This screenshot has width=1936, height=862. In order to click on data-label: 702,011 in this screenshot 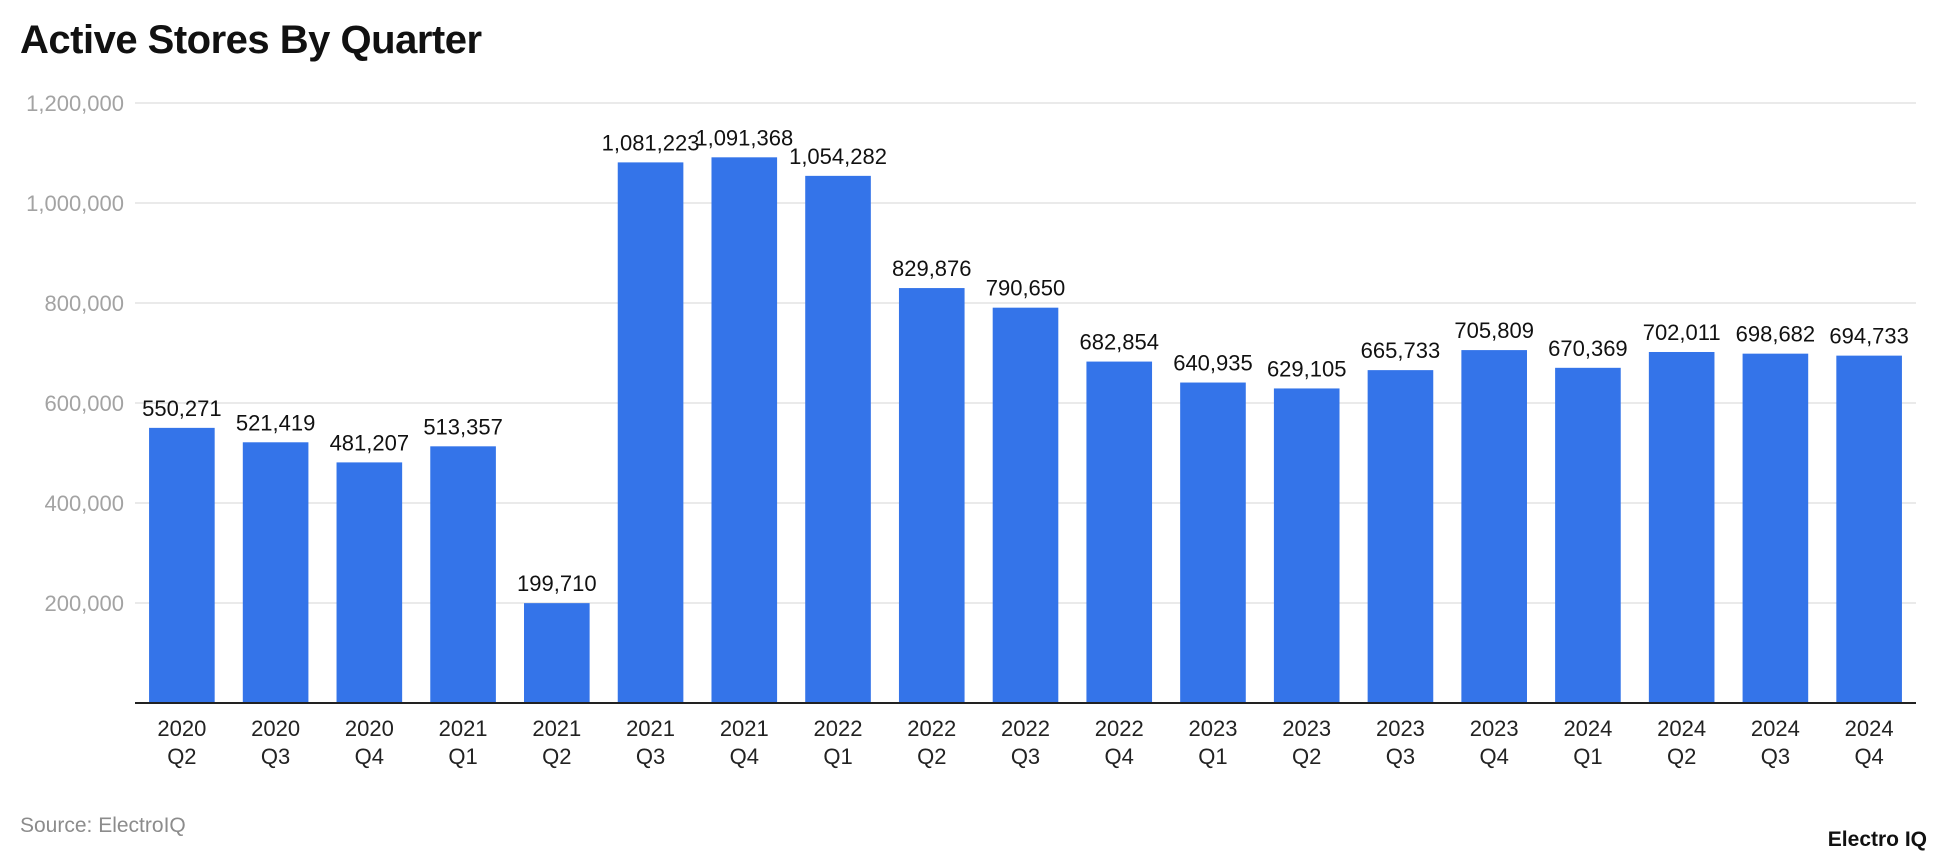, I will do `click(1682, 332)`.